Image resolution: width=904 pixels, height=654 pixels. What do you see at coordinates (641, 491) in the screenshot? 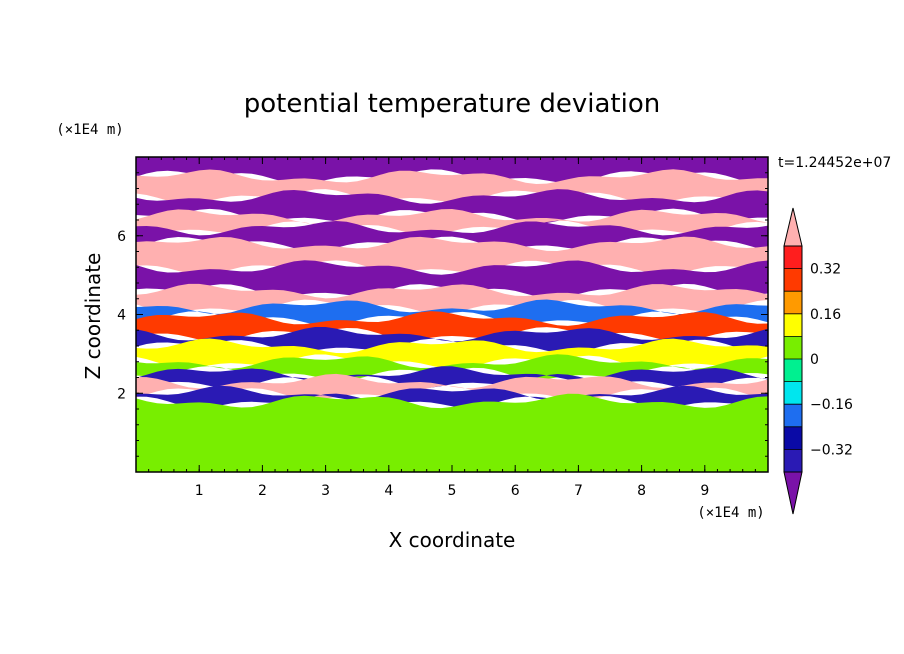
I see `x-tick-label: 8` at bounding box center [641, 491].